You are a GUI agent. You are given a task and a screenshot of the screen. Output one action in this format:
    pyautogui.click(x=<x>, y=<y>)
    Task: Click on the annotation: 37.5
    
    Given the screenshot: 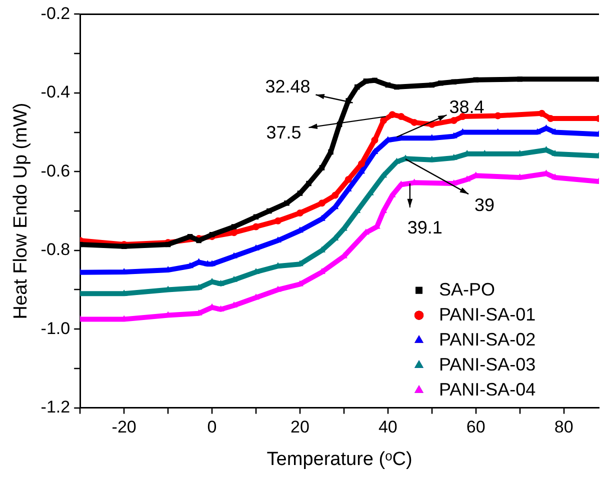 What is the action you would take?
    pyautogui.click(x=284, y=132)
    